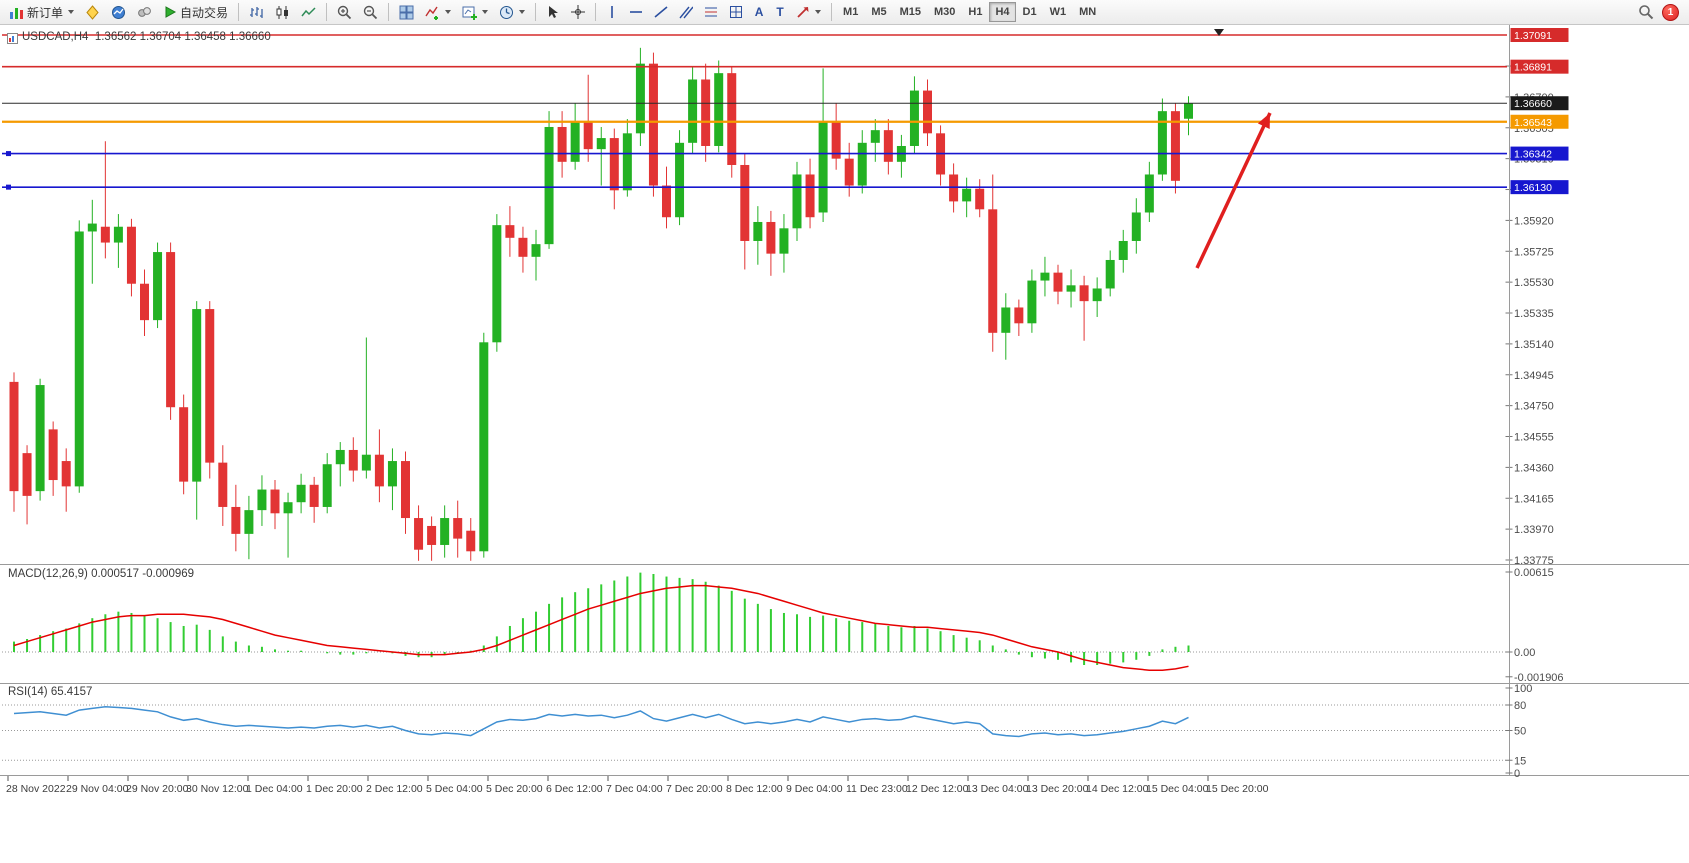 The width and height of the screenshot is (1689, 863). What do you see at coordinates (308, 12) in the screenshot?
I see `line-chart-button` at bounding box center [308, 12].